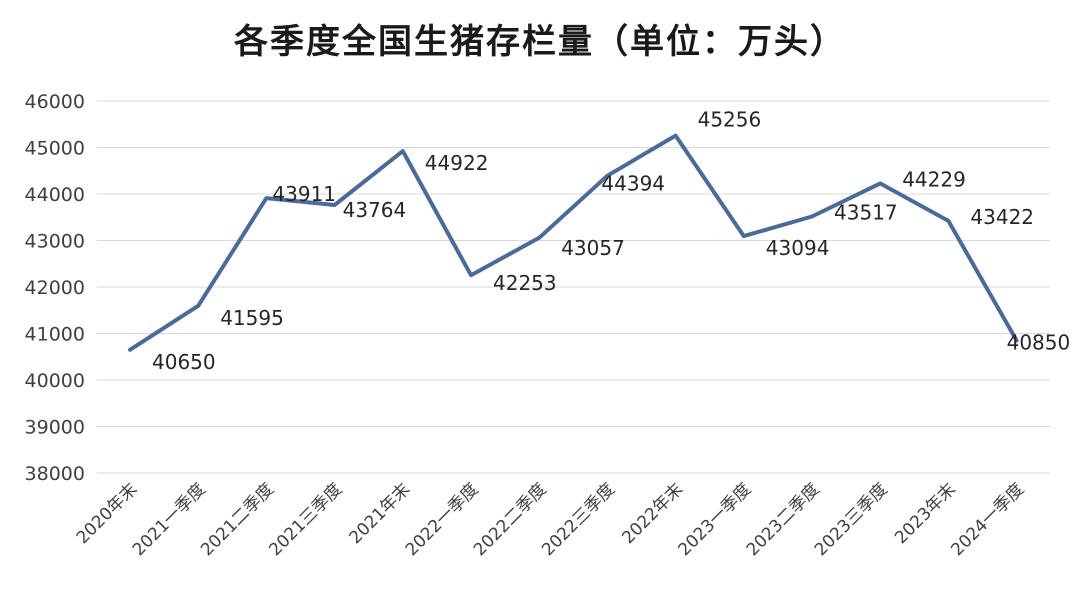 Image resolution: width=1080 pixels, height=615 pixels. Describe the element at coordinates (540, 42) in the screenshot. I see `chart-title: 各季度全国生猪存栏量（单位：万头）` at that location.